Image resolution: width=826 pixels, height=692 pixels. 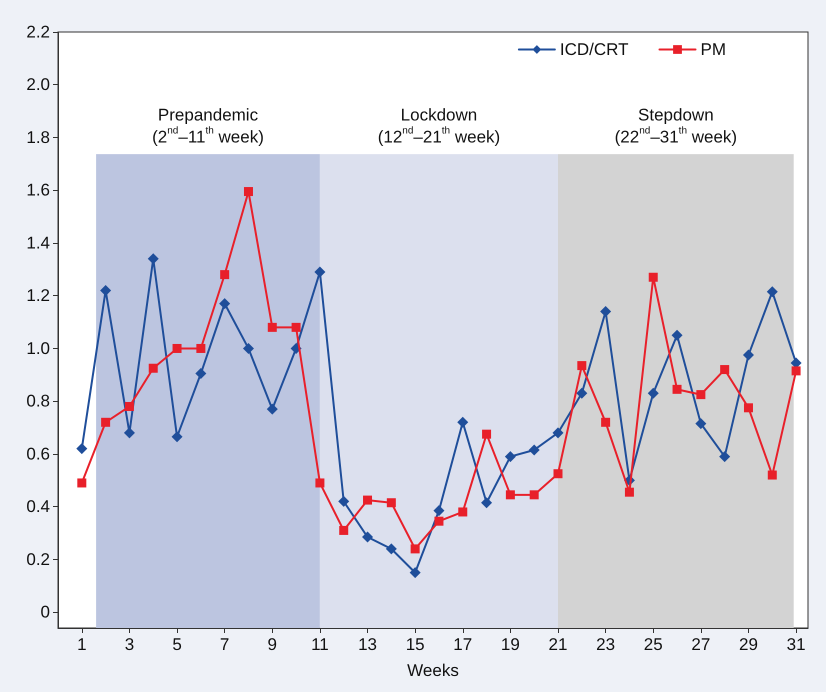 What do you see at coordinates (38, 32) in the screenshot?
I see `y-tick-label: 2.2` at bounding box center [38, 32].